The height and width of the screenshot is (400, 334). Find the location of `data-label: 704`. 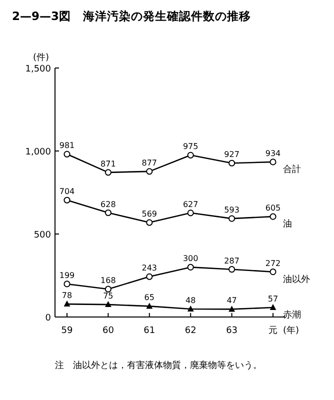

data-label: 704 is located at coordinates (67, 191).